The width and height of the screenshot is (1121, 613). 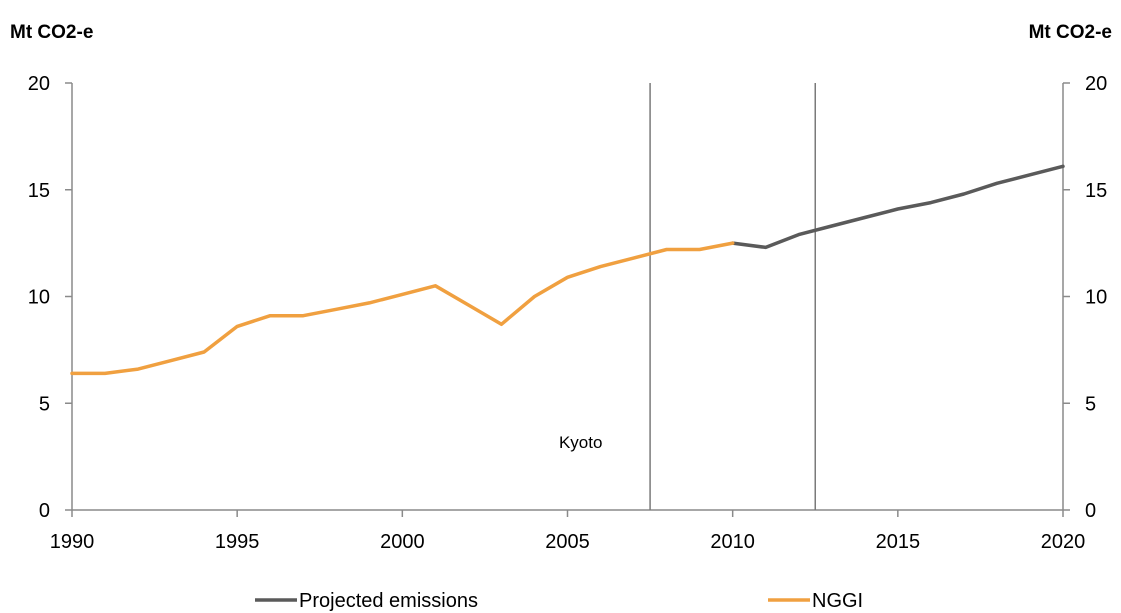 I want to click on legend-label-0: Projected emissions, so click(x=388, y=601).